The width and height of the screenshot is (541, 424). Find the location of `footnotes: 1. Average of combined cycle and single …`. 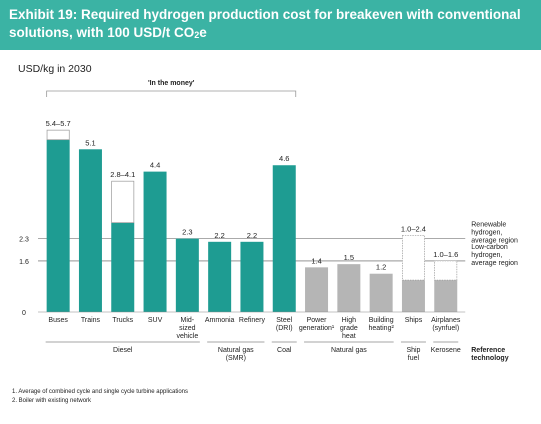

footnotes: 1. Average of combined cycle and single … is located at coordinates (100, 397).